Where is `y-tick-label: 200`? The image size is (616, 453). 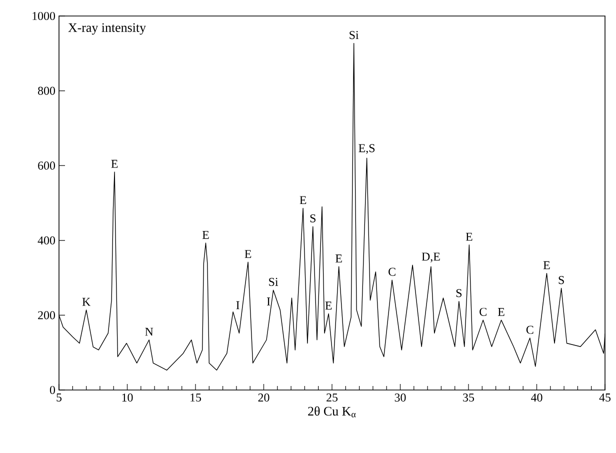 y-tick-label: 200 is located at coordinates (47, 315).